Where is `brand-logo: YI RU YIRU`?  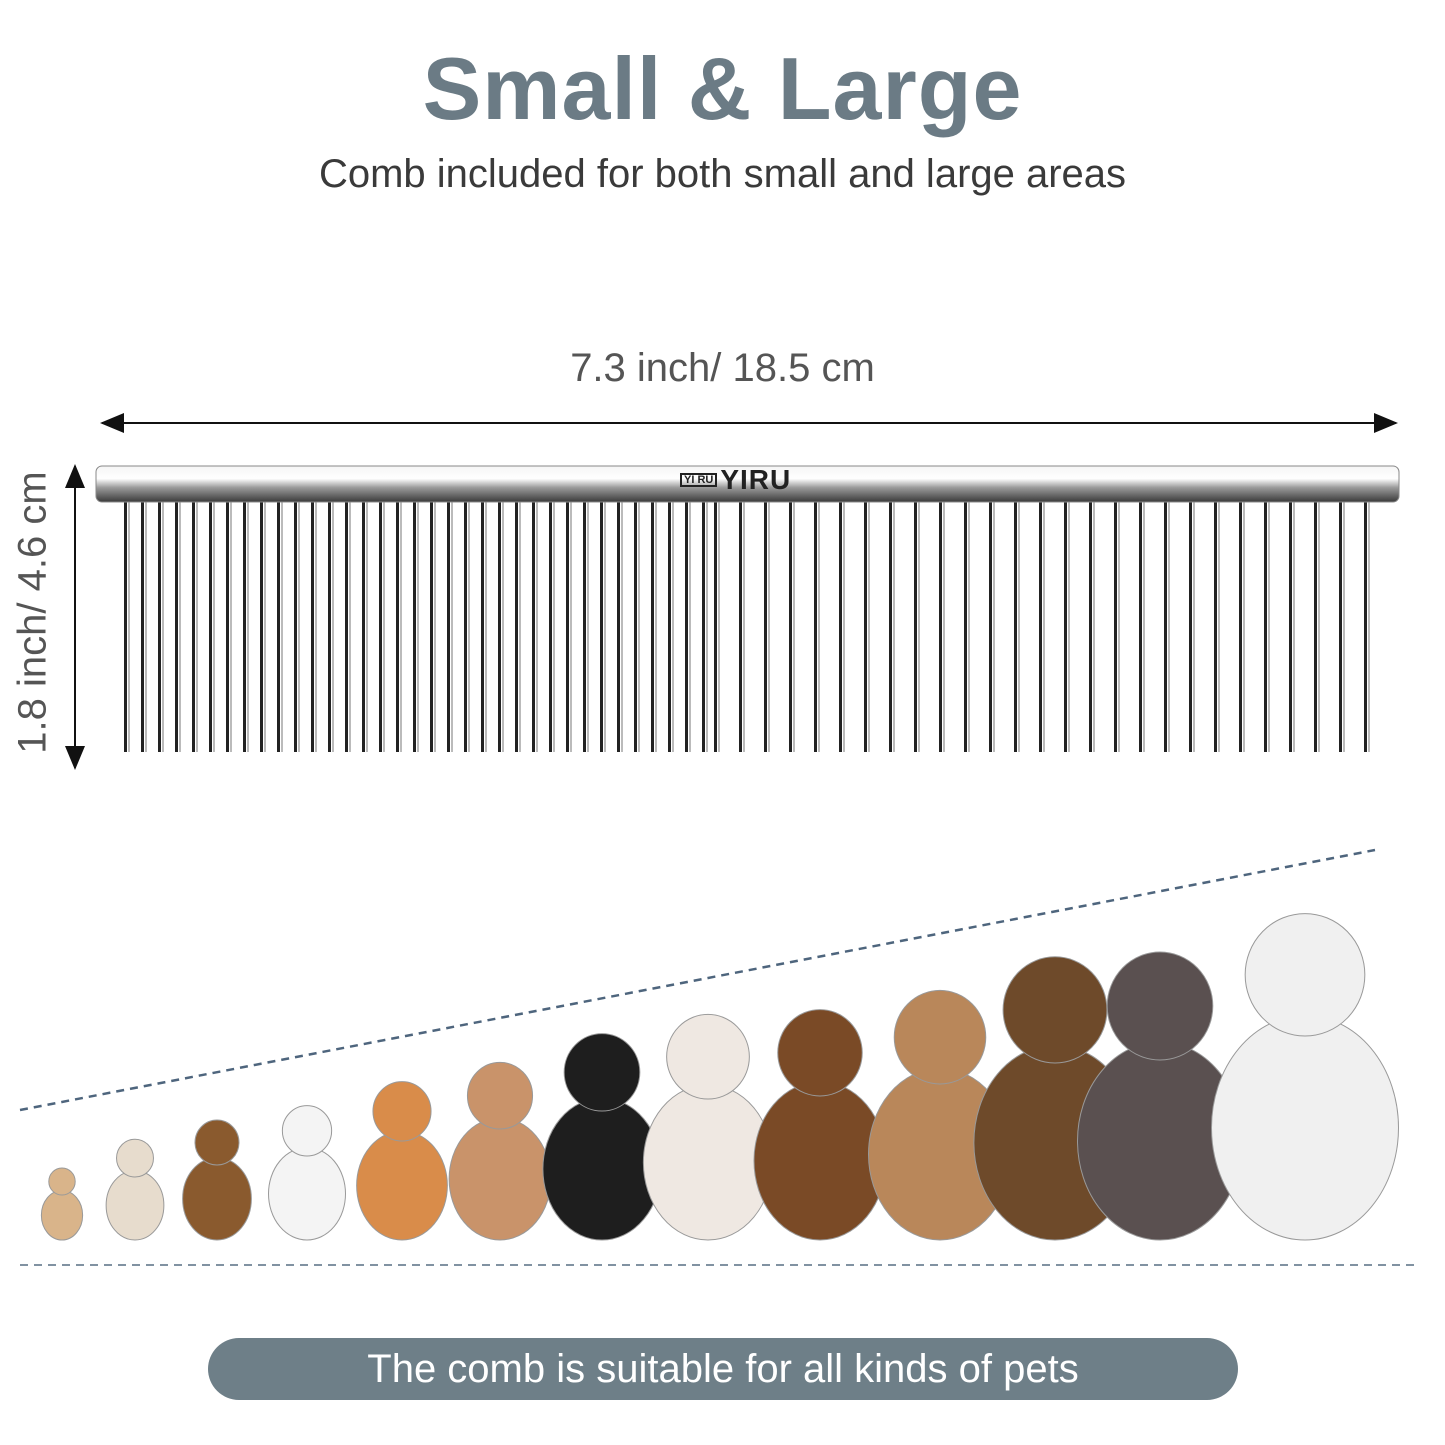
brand-logo: YI RU YIRU is located at coordinates (735, 480).